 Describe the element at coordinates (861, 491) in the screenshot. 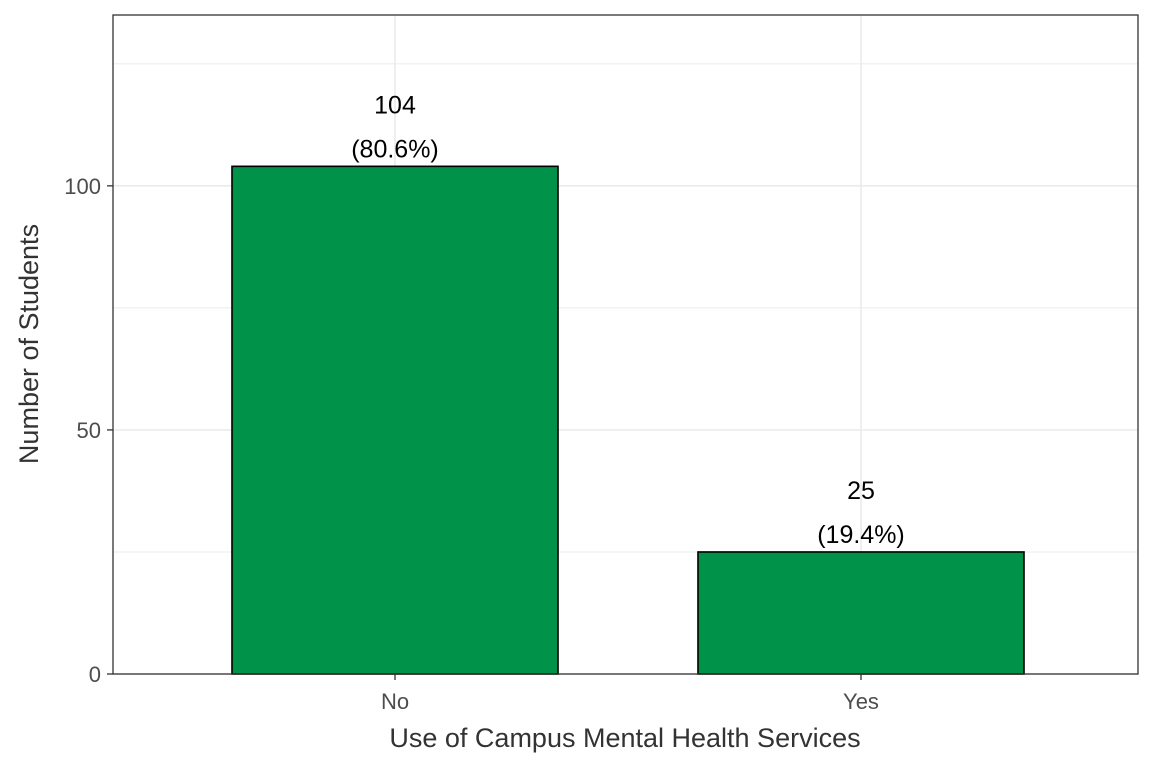

I see `data-label-count: 25` at that location.